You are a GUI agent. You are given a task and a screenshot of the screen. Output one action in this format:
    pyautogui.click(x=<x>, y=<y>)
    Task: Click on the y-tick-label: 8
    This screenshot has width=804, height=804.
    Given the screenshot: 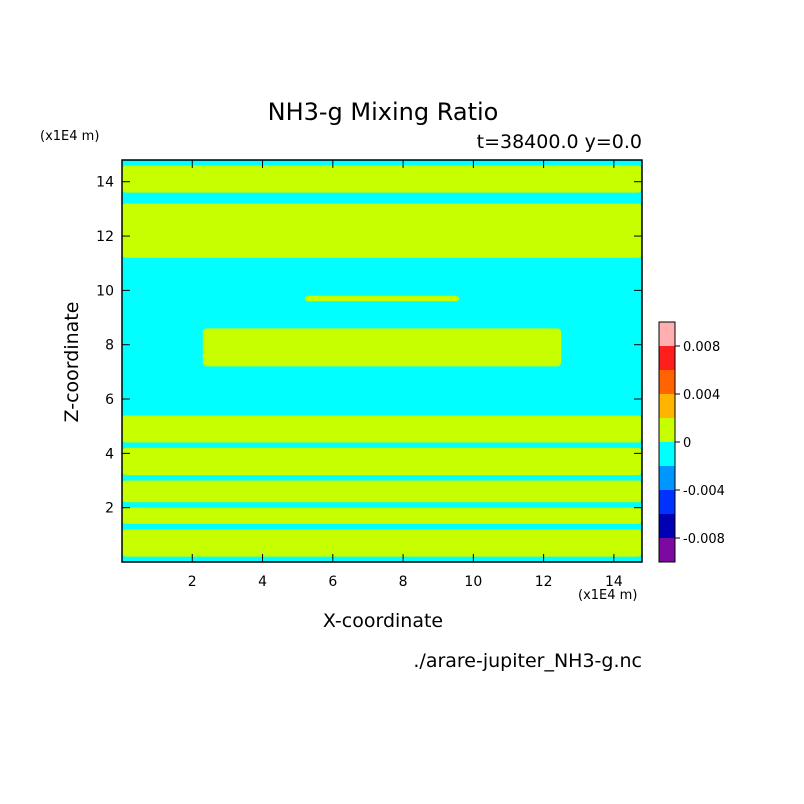 What is the action you would take?
    pyautogui.click(x=109, y=346)
    